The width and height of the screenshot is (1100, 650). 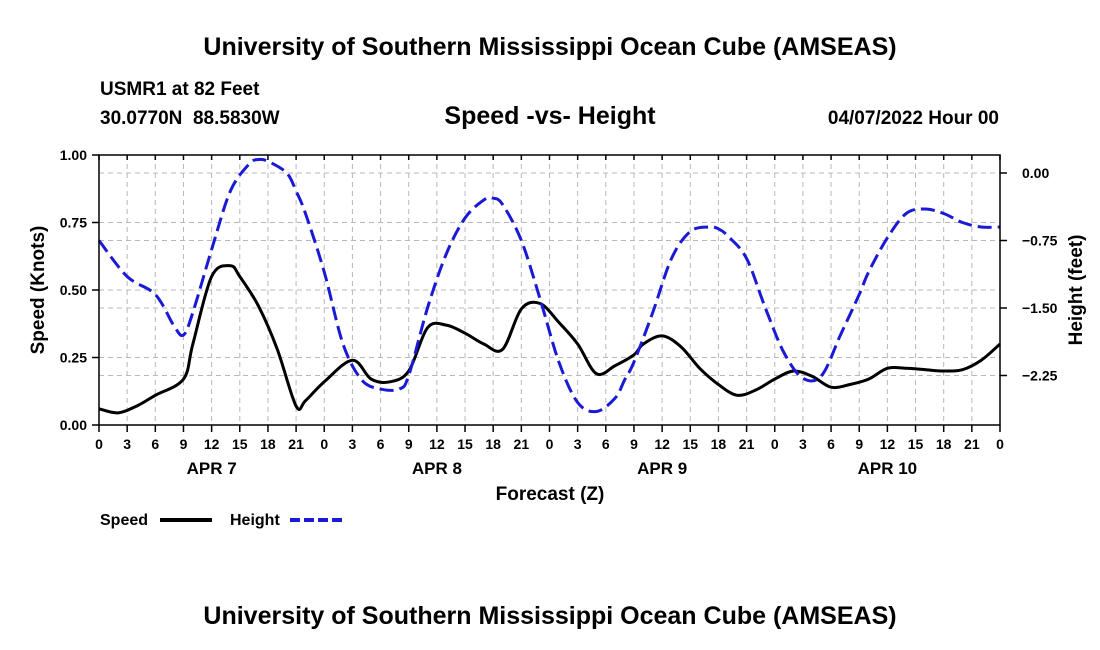 What do you see at coordinates (124, 520) in the screenshot?
I see `legend-label-speed: Speed` at bounding box center [124, 520].